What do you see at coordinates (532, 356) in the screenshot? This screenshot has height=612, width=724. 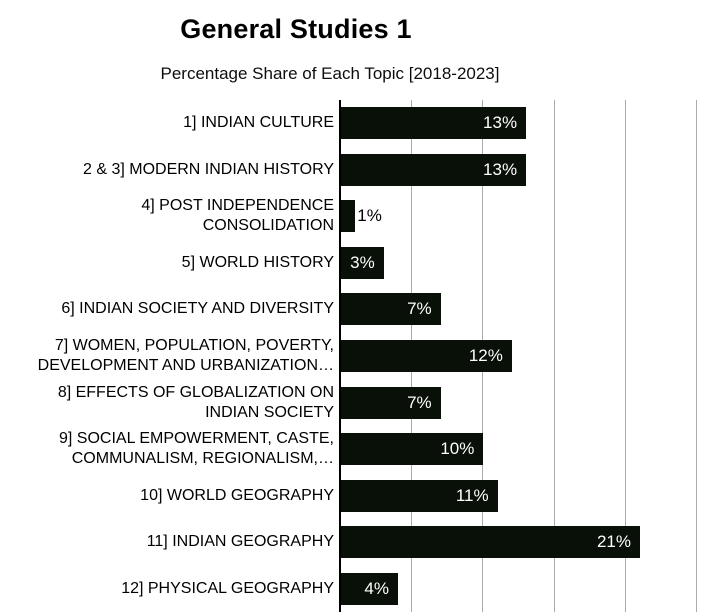 I see `bar-cell: 12%` at bounding box center [532, 356].